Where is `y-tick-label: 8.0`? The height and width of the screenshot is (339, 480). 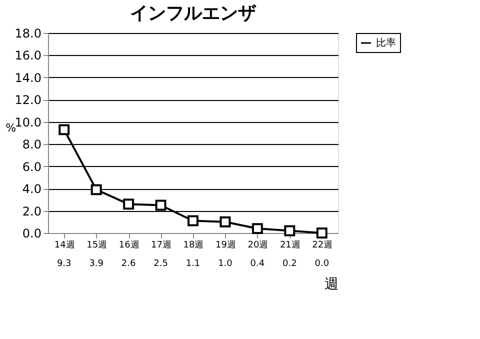
y-tick-label: 8.0 is located at coordinates (32, 145).